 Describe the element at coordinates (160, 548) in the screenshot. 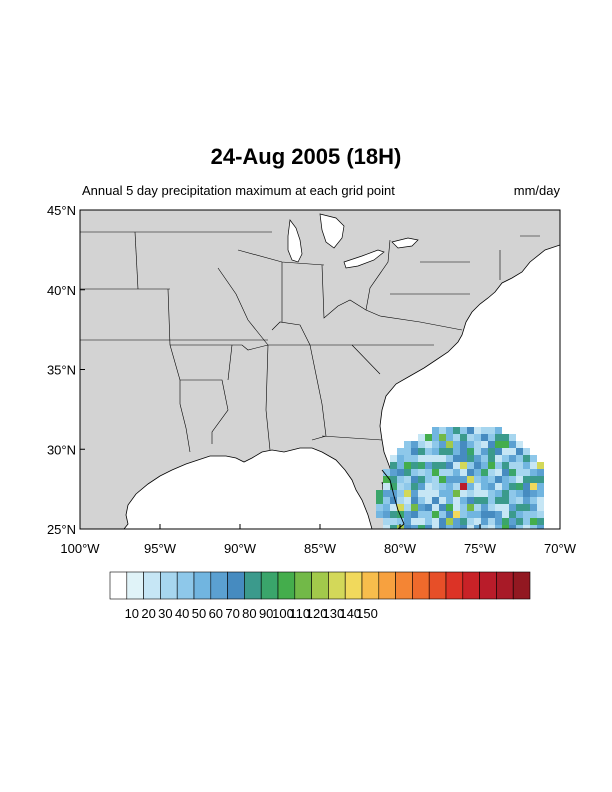

I see `x-tick-label: 95°W` at that location.